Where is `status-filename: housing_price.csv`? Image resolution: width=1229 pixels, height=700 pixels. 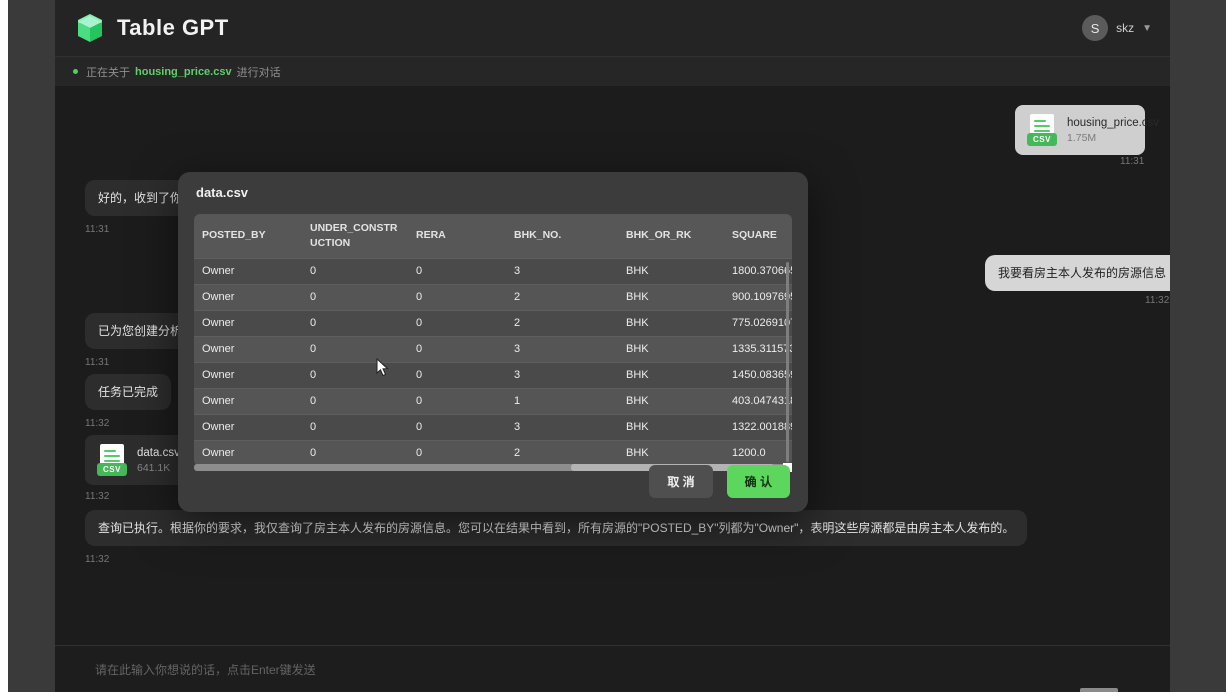 status-filename: housing_price.csv is located at coordinates (183, 71).